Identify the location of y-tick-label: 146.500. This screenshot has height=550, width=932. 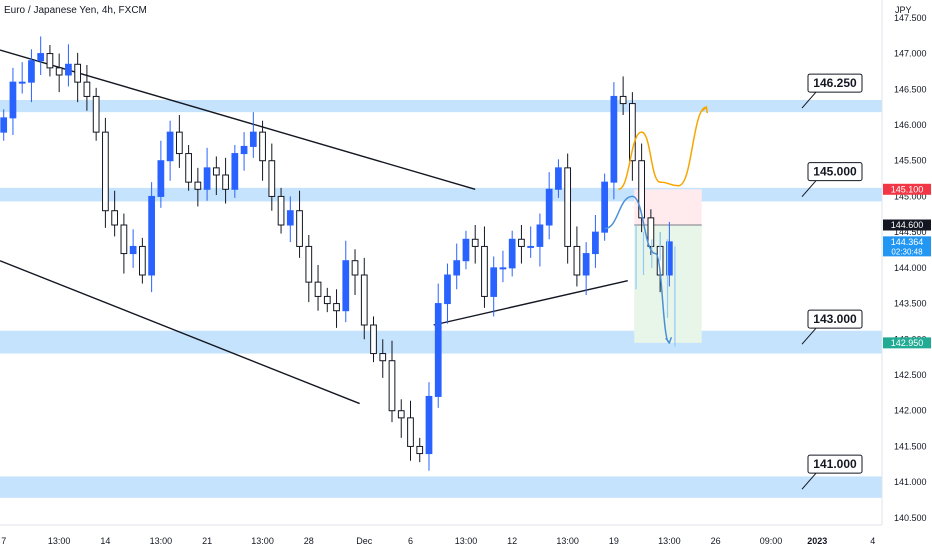
(910, 89).